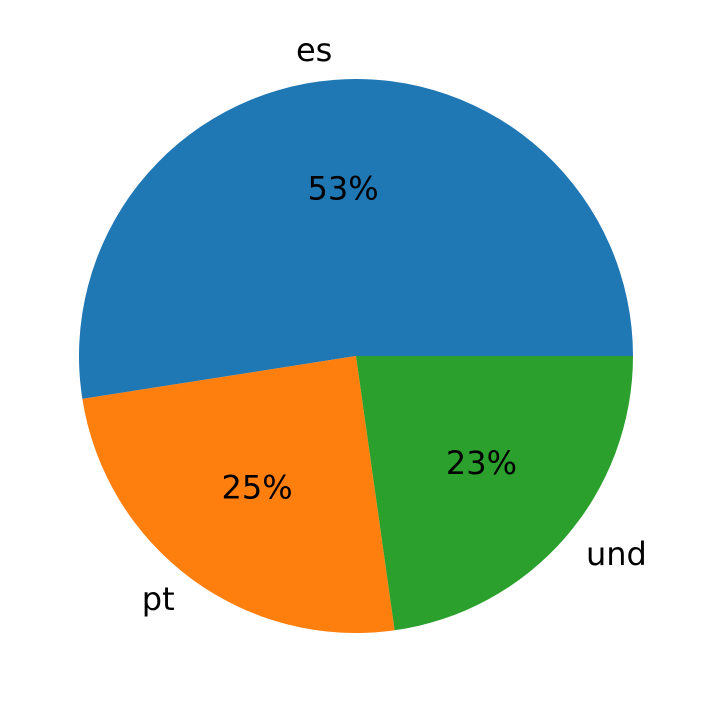 This screenshot has width=712, height=717. I want to click on pie-slice, so click(494, 493).